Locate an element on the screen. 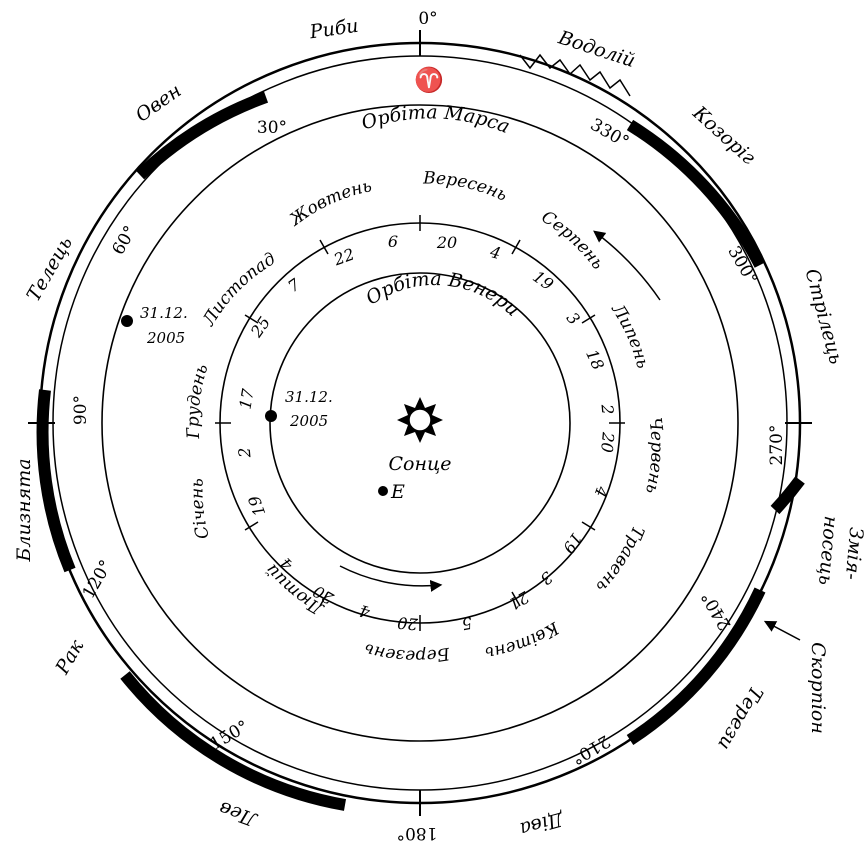  scorpius-pointer-arrow is located at coordinates (782, 630).